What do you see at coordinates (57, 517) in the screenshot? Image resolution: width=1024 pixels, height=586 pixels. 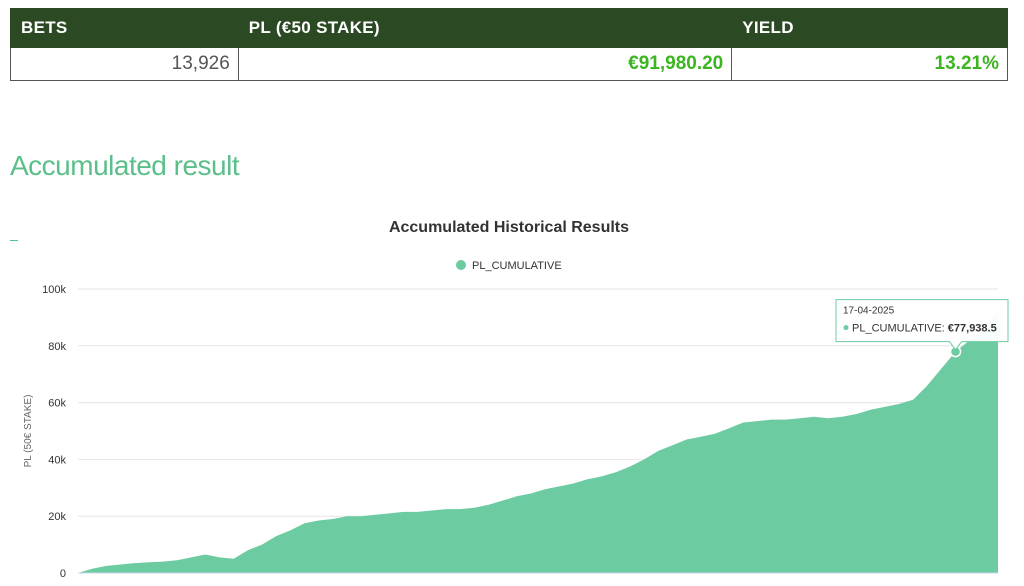 I see `y-tick-label: 20k` at bounding box center [57, 517].